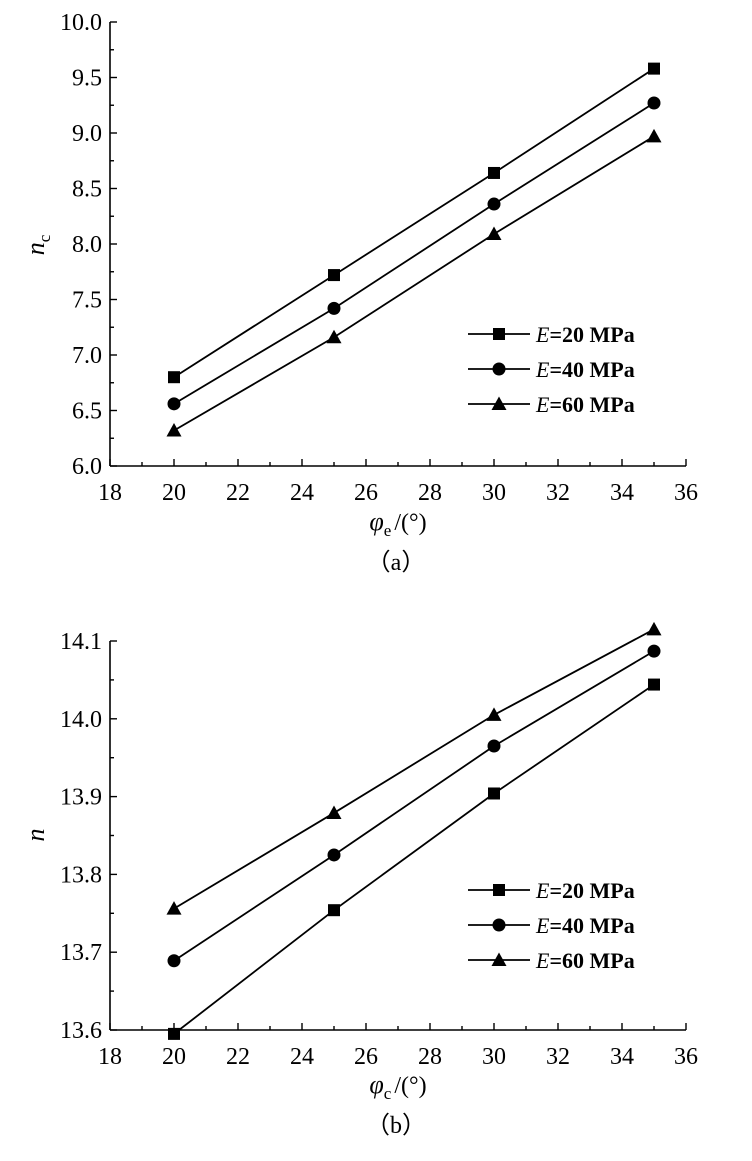 The image size is (752, 1161). What do you see at coordinates (87, 356) in the screenshot?
I see `y-tick-label: 7.0` at bounding box center [87, 356].